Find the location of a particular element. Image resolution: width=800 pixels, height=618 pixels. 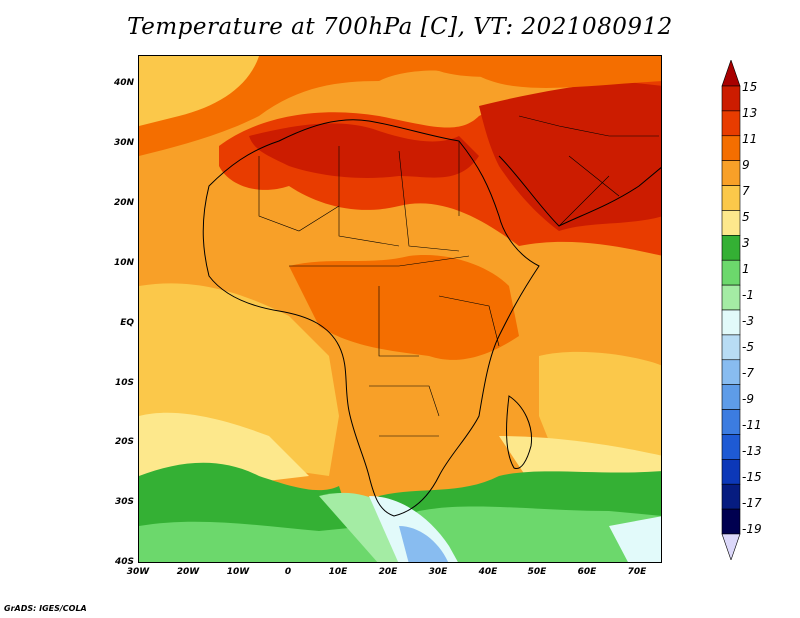

colorbar-label: 1 is located at coordinates (746, 269).